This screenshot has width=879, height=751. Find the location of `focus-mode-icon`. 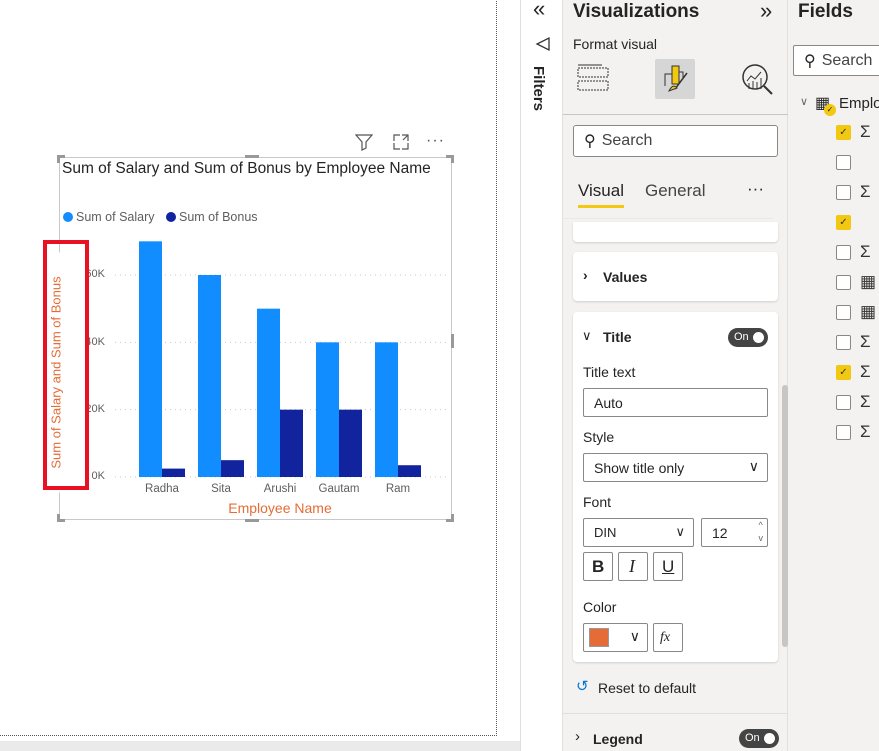

focus-mode-icon is located at coordinates (401, 144).